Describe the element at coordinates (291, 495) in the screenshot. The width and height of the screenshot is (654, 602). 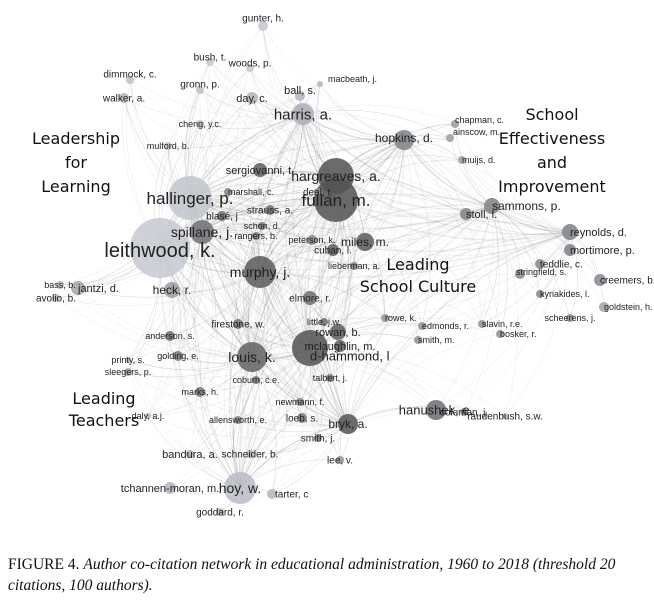
I see `author-label: tarter, c` at that location.